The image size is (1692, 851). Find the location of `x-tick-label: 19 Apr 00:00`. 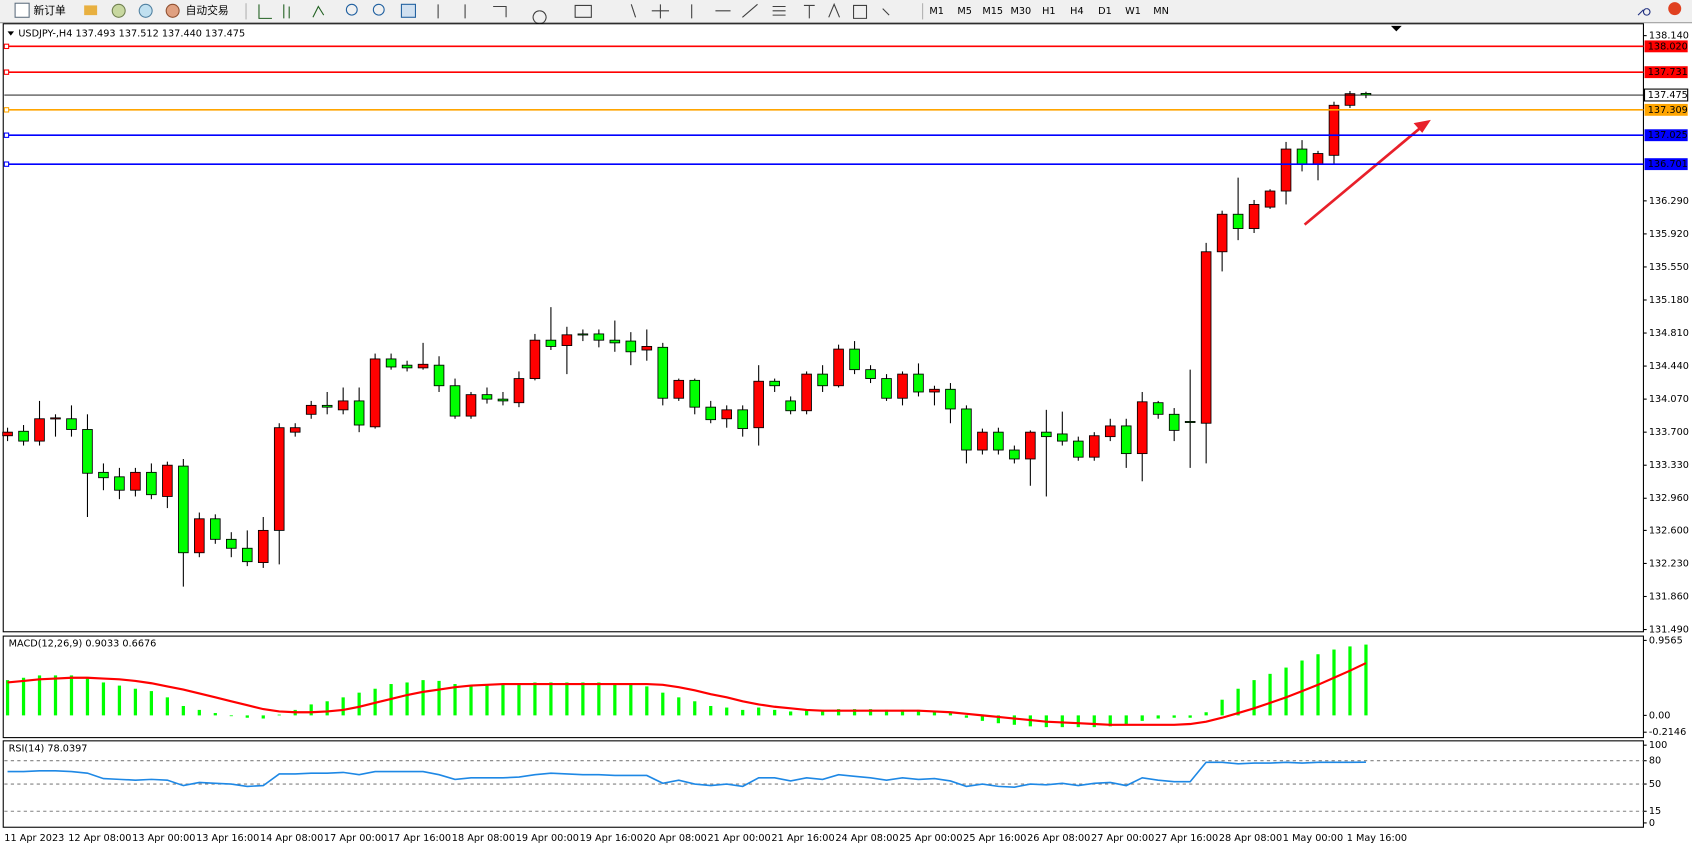

x-tick-label: 19 Apr 00:00 is located at coordinates (547, 838).